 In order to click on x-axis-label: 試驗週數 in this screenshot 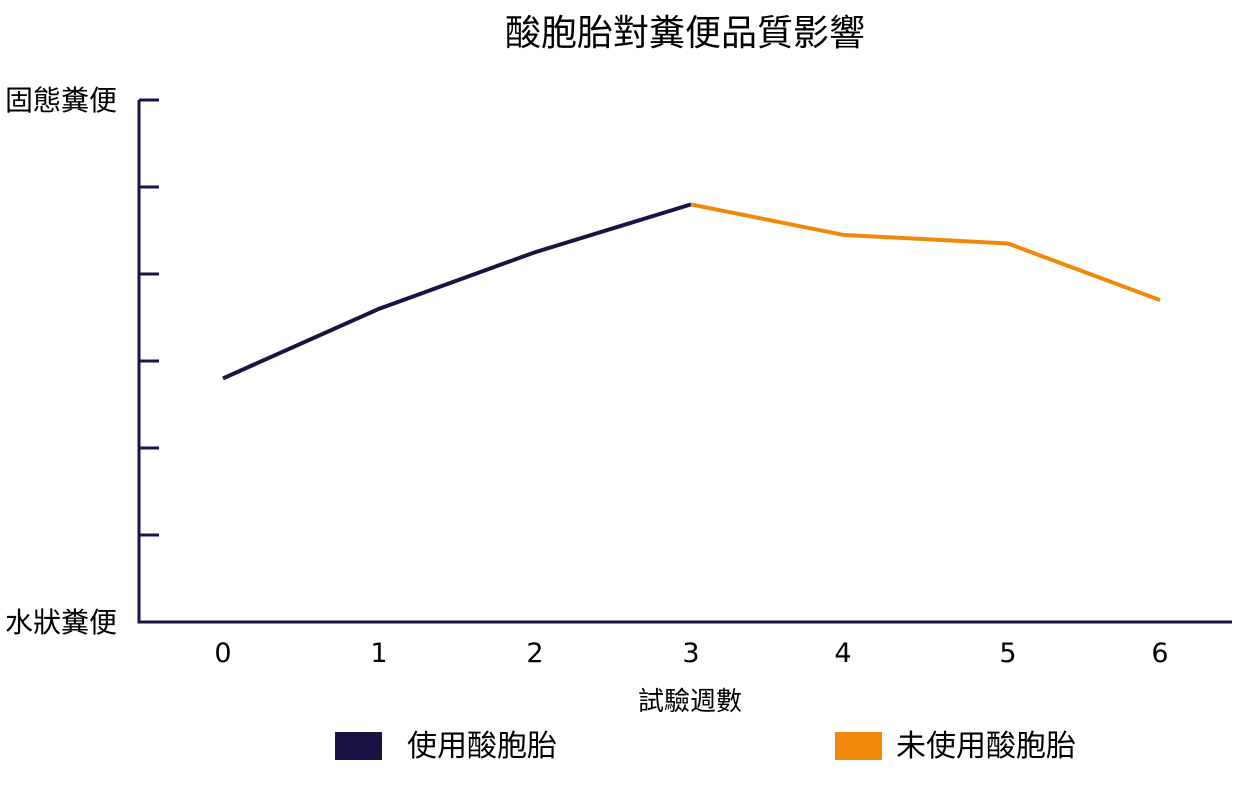, I will do `click(690, 702)`.